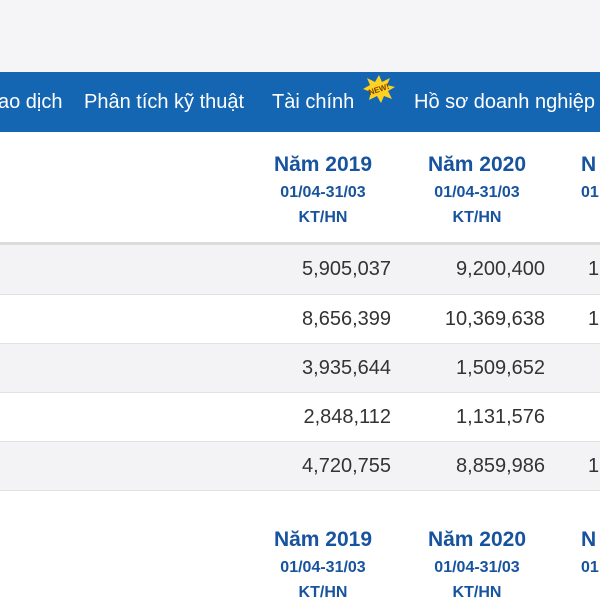 This screenshot has width=600, height=605. I want to click on table-row: 8,656,399 10,369,638 1, so click(300, 319).